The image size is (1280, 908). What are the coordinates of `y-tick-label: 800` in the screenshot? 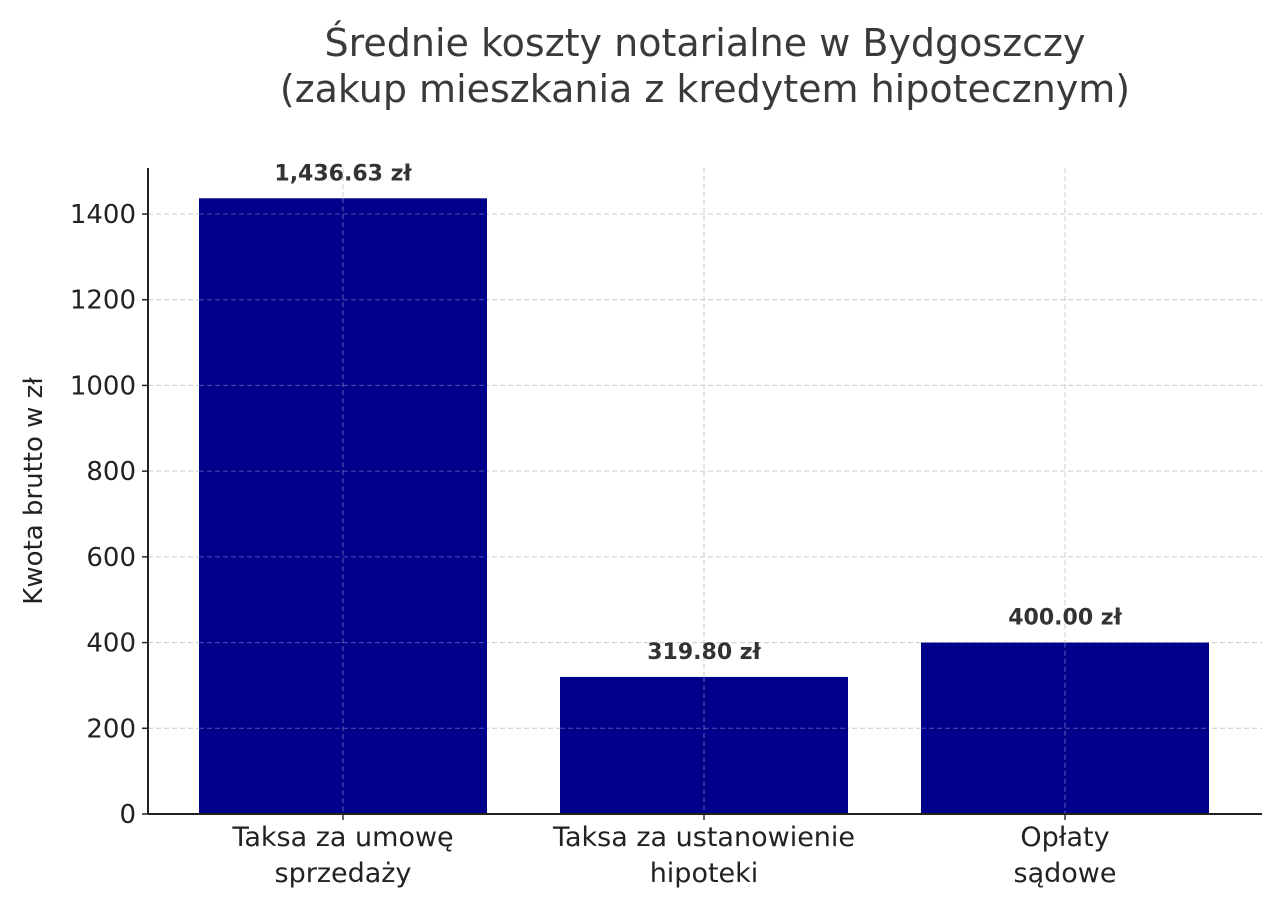 It's located at (111, 472).